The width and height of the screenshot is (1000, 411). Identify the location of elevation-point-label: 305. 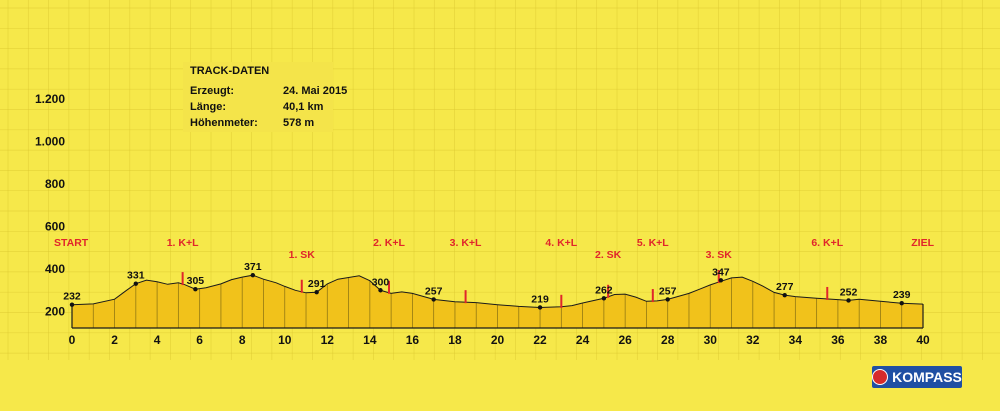
(196, 281).